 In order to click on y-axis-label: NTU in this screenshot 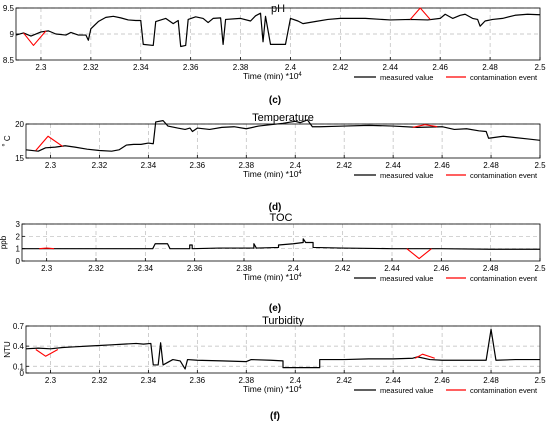, I will do `click(7, 349)`.